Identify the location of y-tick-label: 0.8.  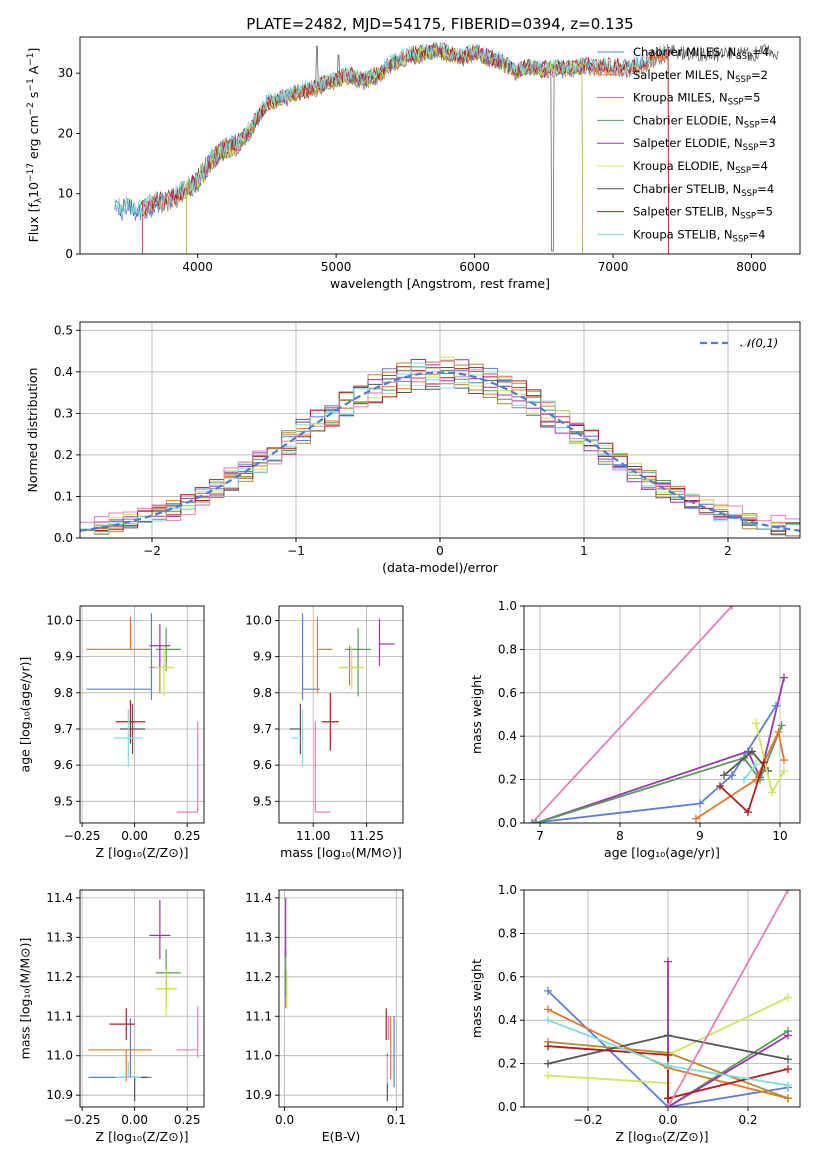
(507, 649).